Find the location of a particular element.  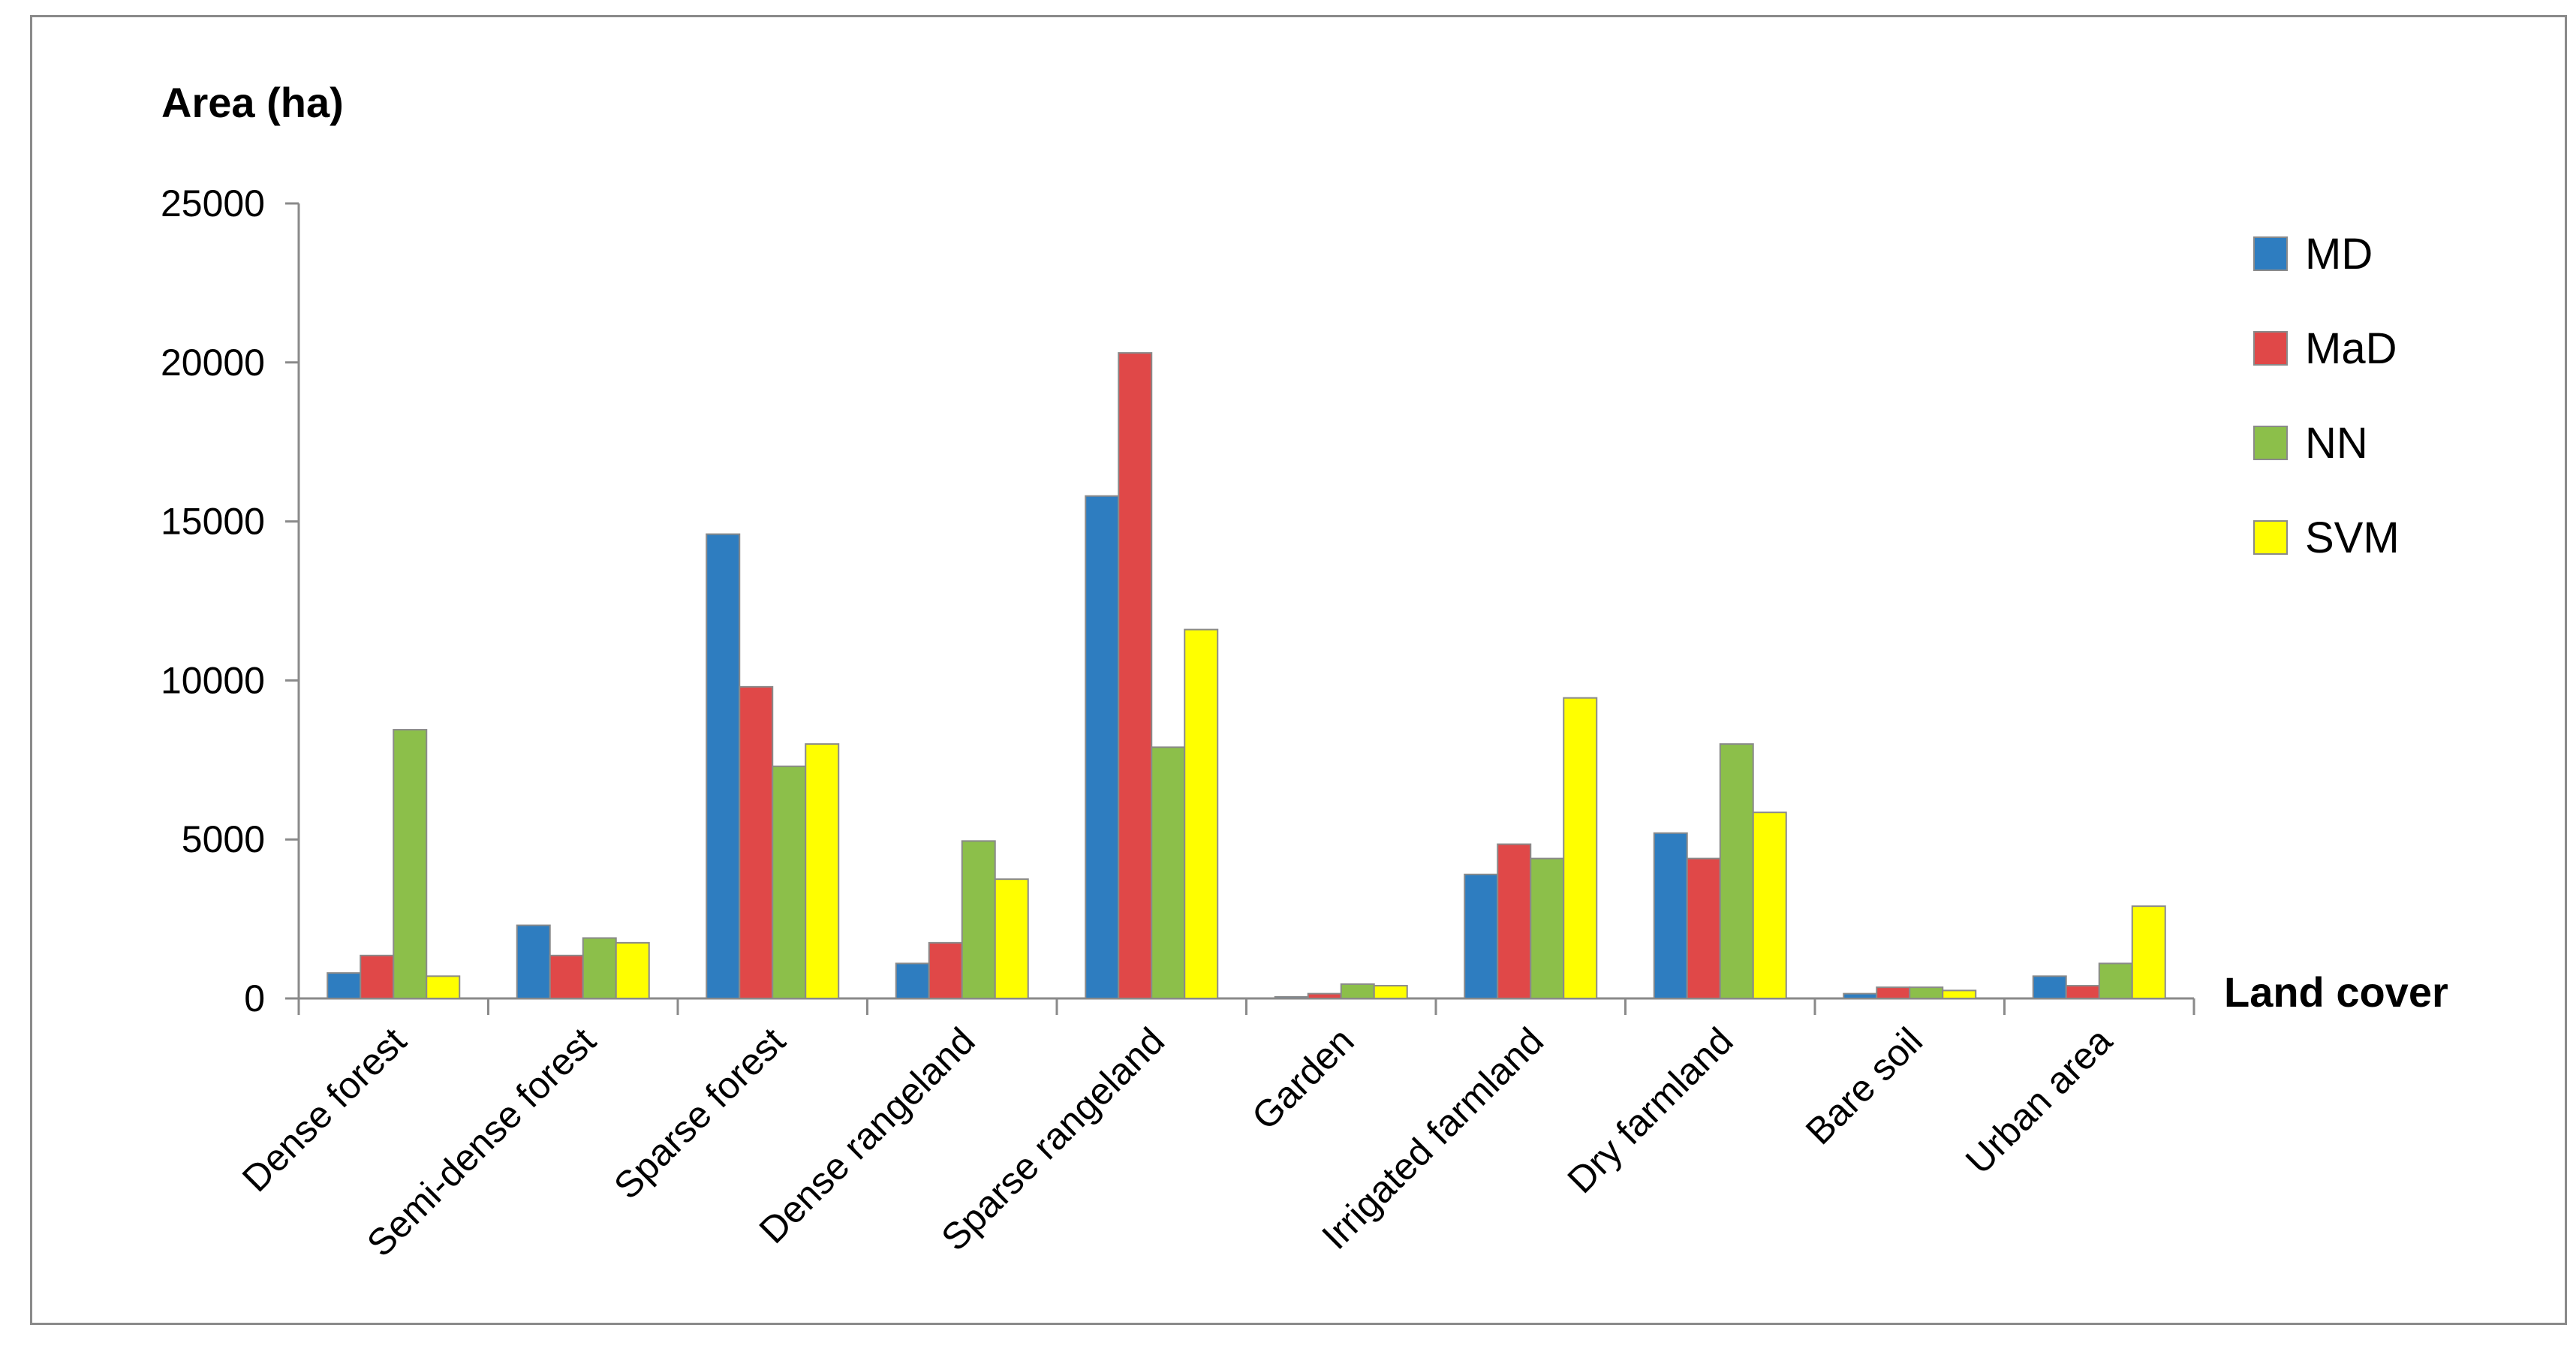

y-tick-label: 25000 is located at coordinates (213, 203).